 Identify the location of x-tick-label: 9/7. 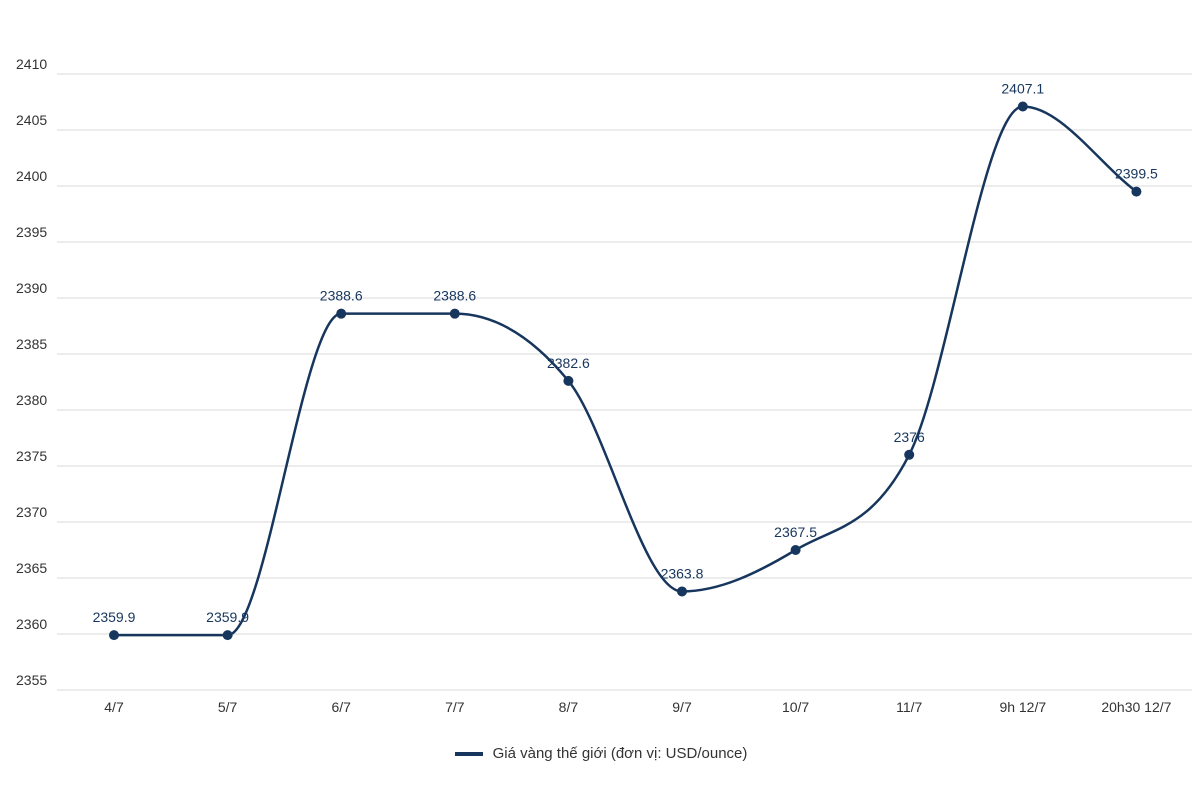
(682, 707).